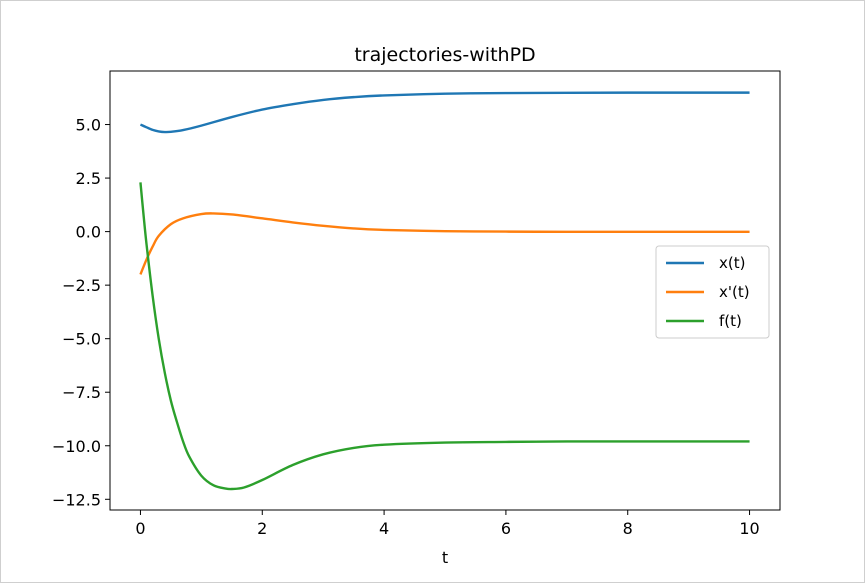 The height and width of the screenshot is (583, 865). I want to click on x-tick-label: 10, so click(749, 528).